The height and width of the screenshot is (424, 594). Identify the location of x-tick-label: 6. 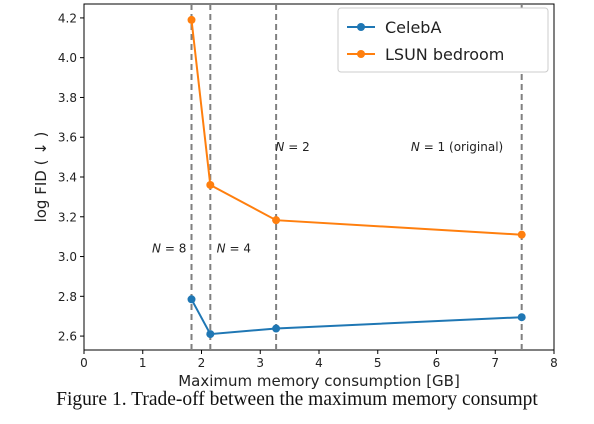
(437, 363).